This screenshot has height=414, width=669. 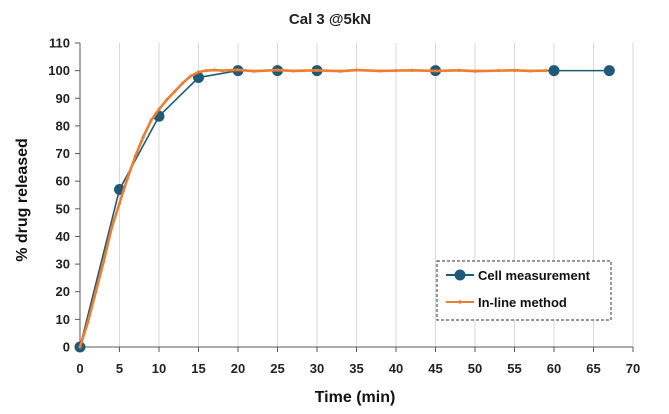 I want to click on x-tick-label: 55, so click(x=514, y=368).